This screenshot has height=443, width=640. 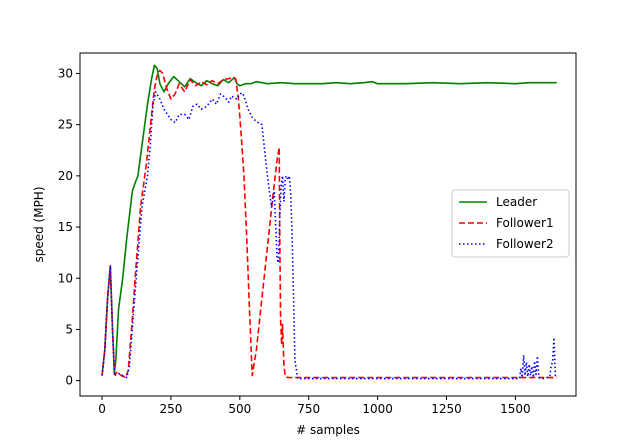 I want to click on legend-label-follower1: Follower1, so click(x=525, y=223).